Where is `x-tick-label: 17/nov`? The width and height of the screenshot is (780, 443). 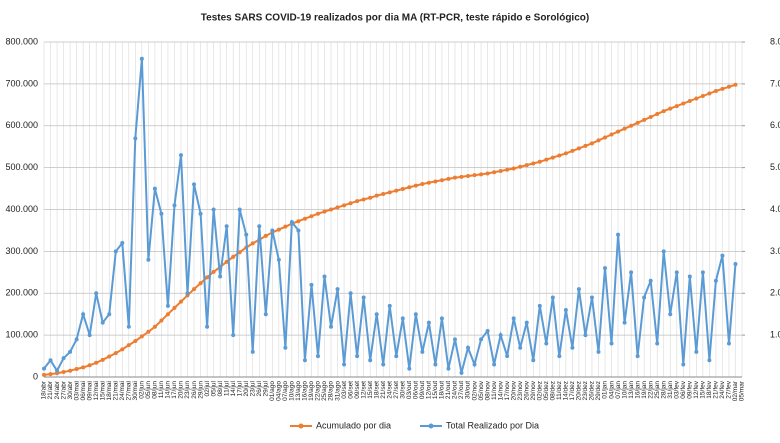 x-tick-label: 17/nov is located at coordinates (507, 390).